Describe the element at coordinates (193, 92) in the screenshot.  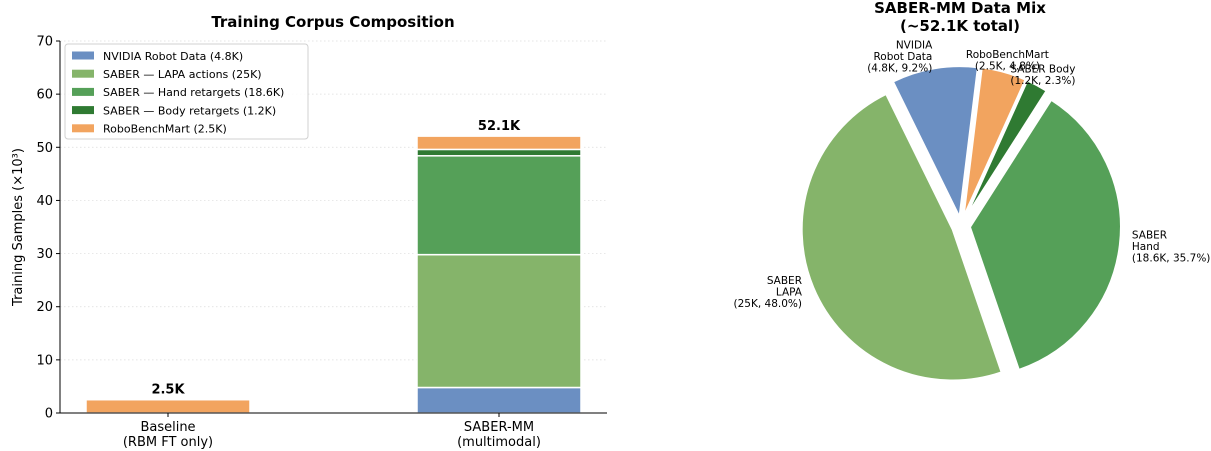
I see `legend-label: SABER — Hand retargets (18.6K)` at that location.